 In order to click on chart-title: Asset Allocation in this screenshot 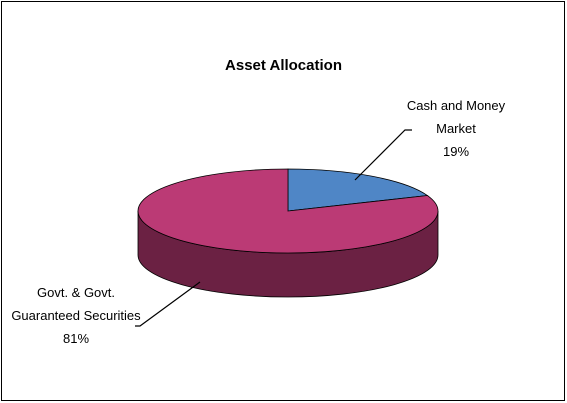, I will do `click(283, 65)`.